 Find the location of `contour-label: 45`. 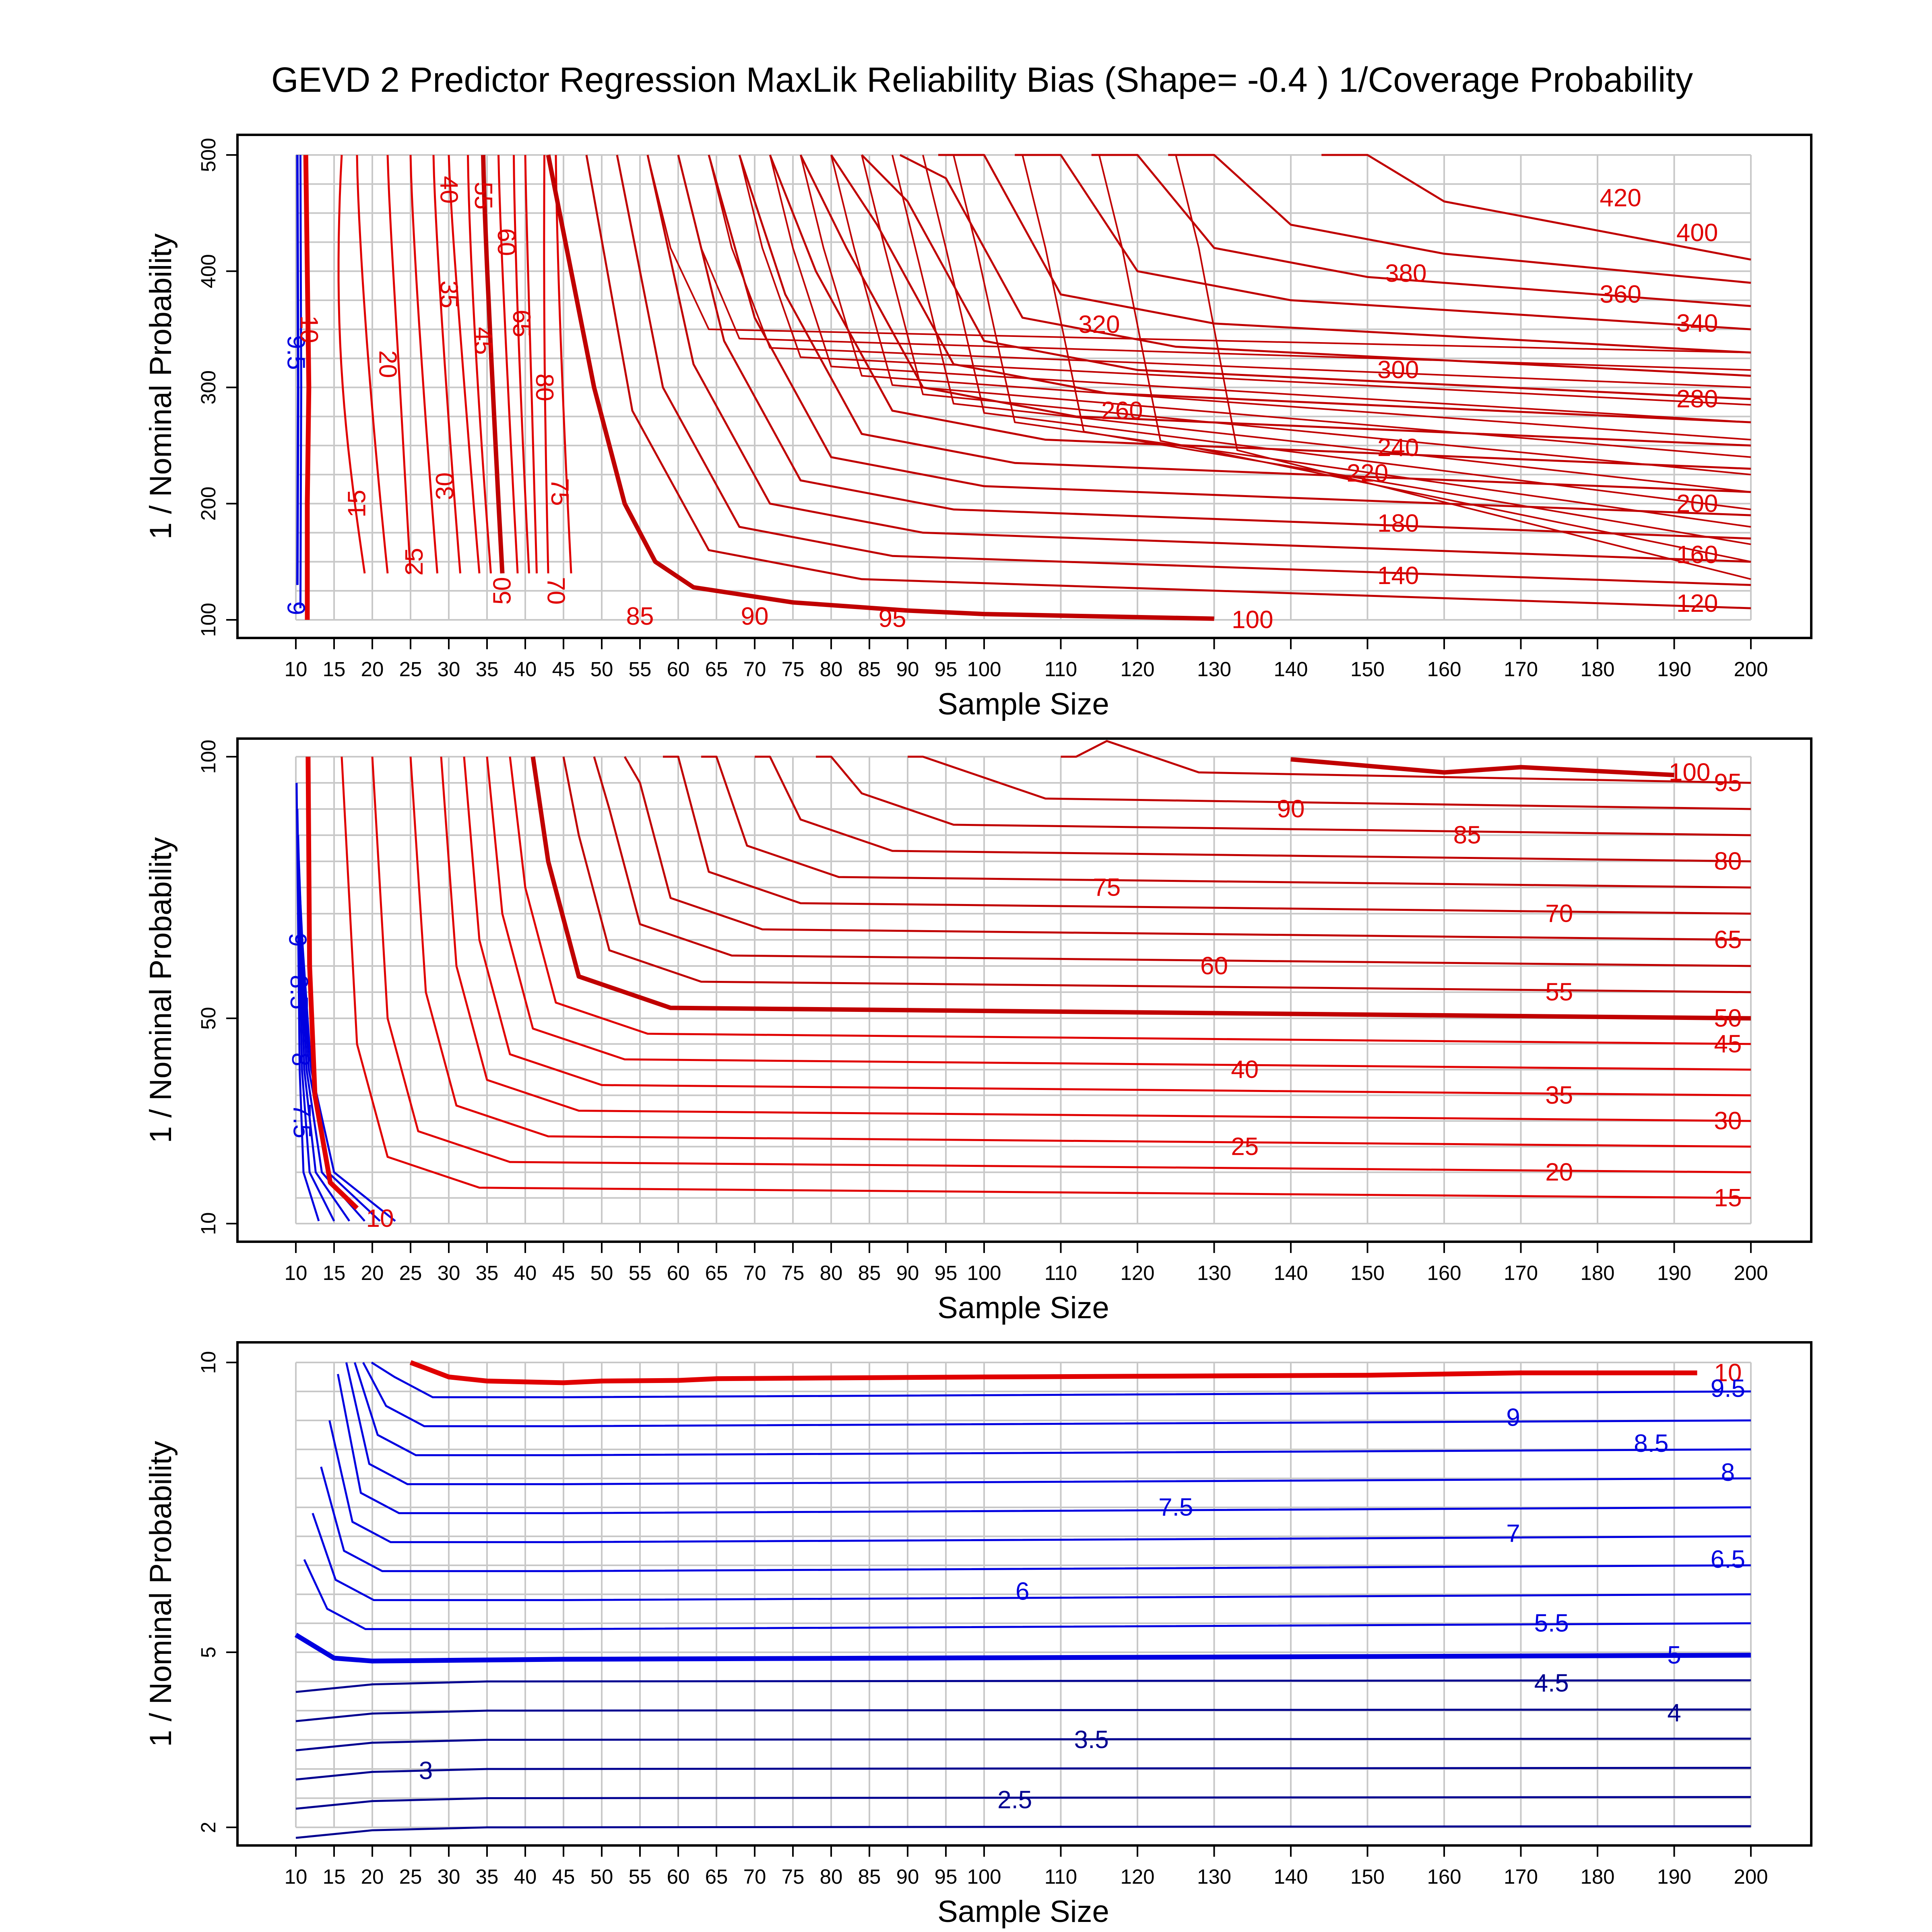

contour-label: 45 is located at coordinates (483, 341).